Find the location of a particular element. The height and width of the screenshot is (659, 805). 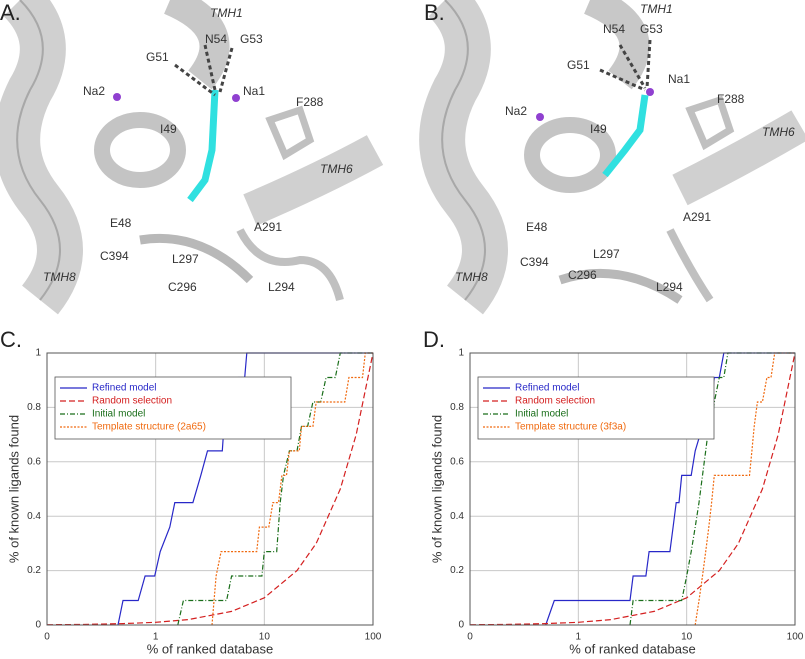

panel-label: C. is located at coordinates (11, 339).